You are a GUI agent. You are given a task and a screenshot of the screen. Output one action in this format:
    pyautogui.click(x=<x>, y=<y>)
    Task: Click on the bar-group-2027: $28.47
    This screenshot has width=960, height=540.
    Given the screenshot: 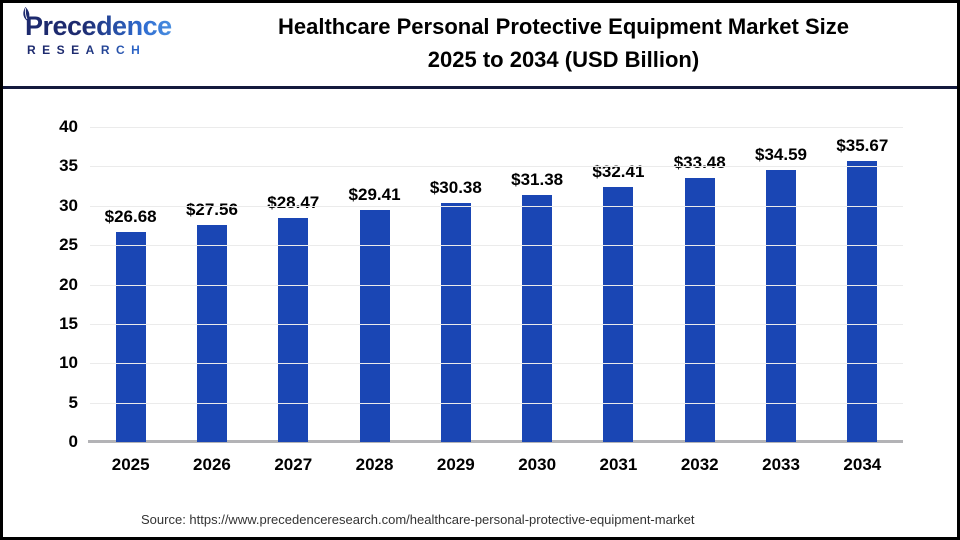 What is the action you would take?
    pyautogui.click(x=293, y=284)
    